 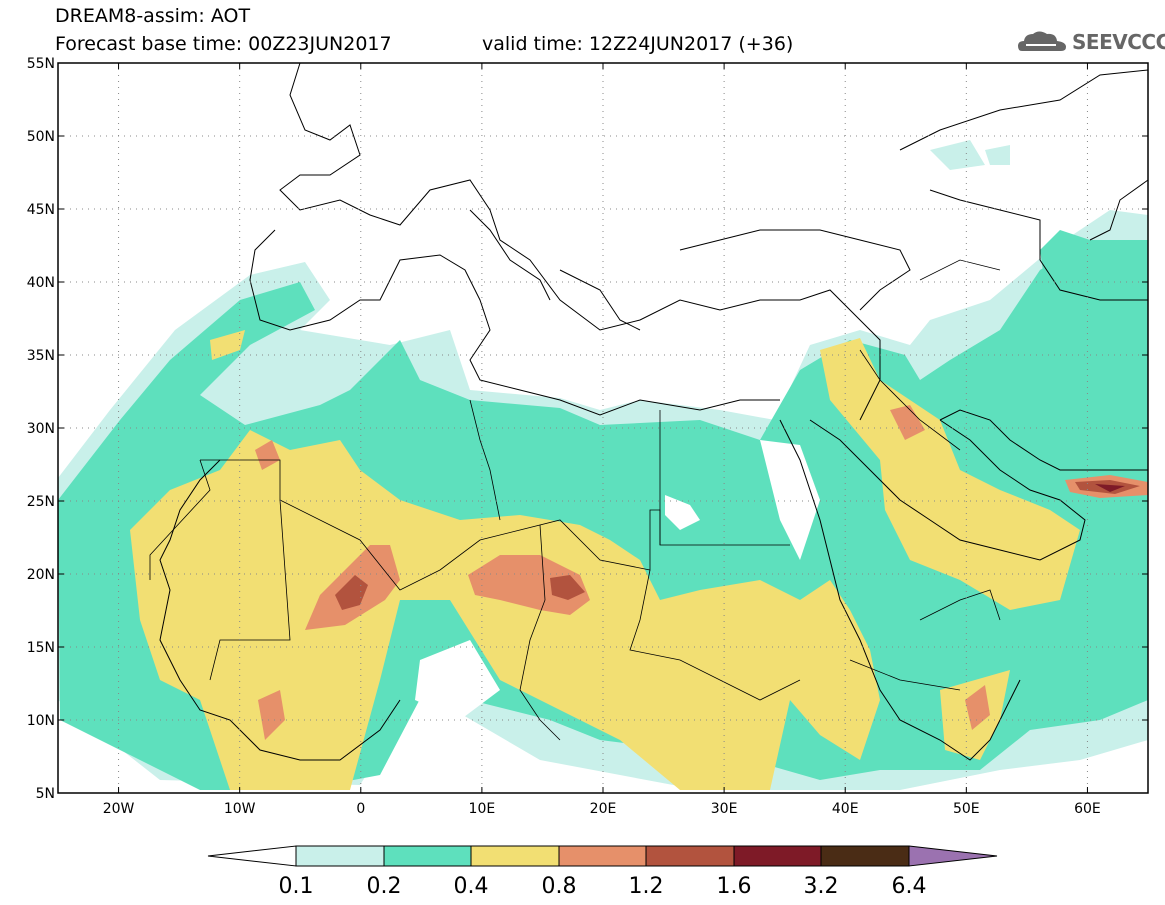 What do you see at coordinates (603, 809) in the screenshot?
I see `lon-label: 20E` at bounding box center [603, 809].